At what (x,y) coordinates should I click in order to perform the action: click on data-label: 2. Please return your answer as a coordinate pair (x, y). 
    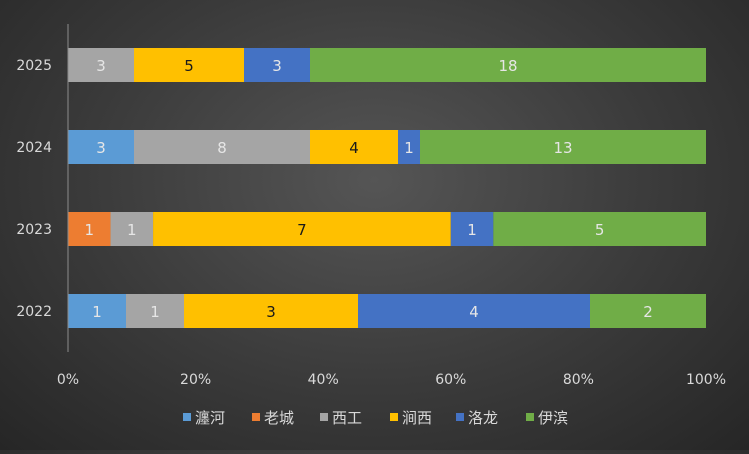
    Looking at the image, I should click on (648, 312).